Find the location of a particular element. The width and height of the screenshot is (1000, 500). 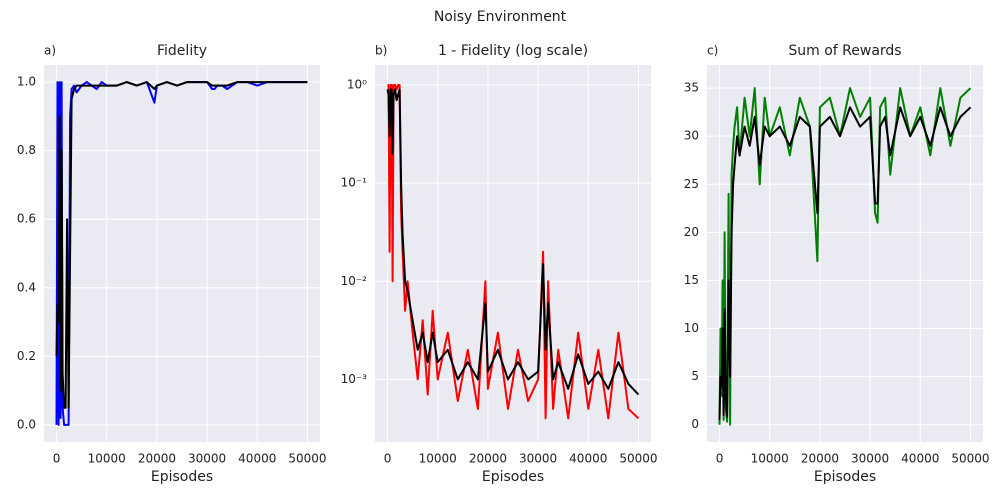

y-tick-label: 10⁻³ is located at coordinates (354, 379).